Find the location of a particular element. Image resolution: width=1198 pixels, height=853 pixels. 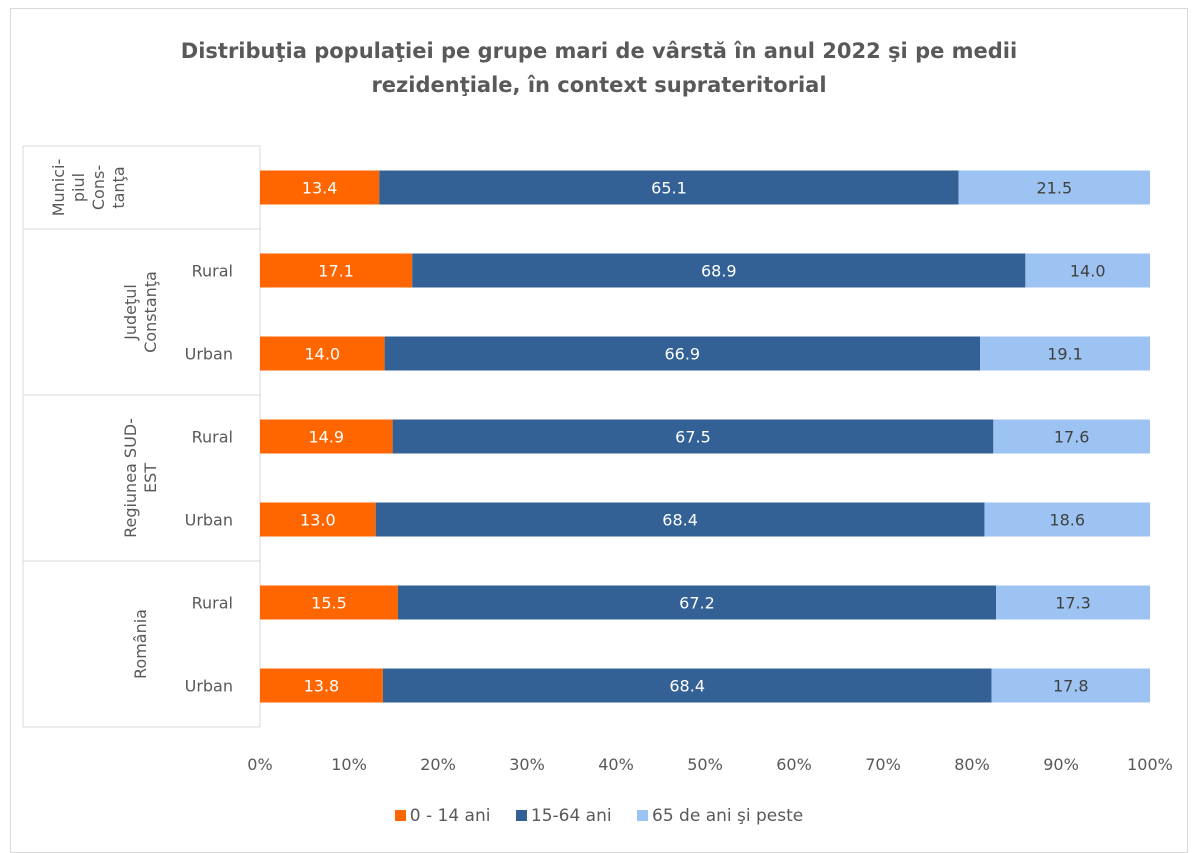

data-label-15-64-ani: 65.1 is located at coordinates (669, 188).